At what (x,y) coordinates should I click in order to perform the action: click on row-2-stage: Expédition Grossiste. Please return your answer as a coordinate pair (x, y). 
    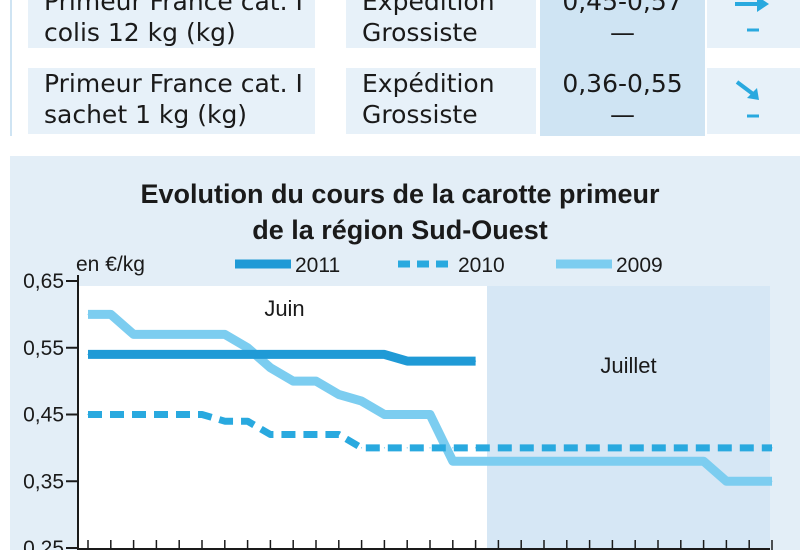
    Looking at the image, I should click on (441, 101).